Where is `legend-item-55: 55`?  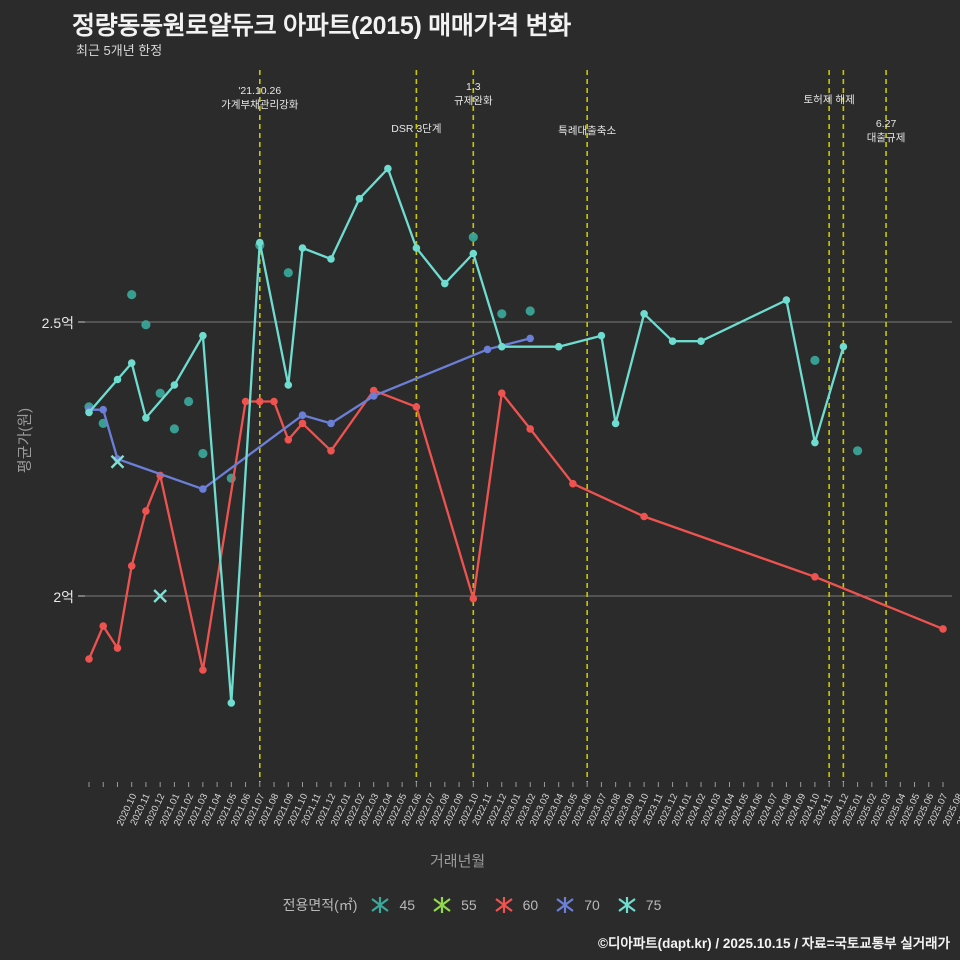
legend-item-55: 55 is located at coordinates (454, 905).